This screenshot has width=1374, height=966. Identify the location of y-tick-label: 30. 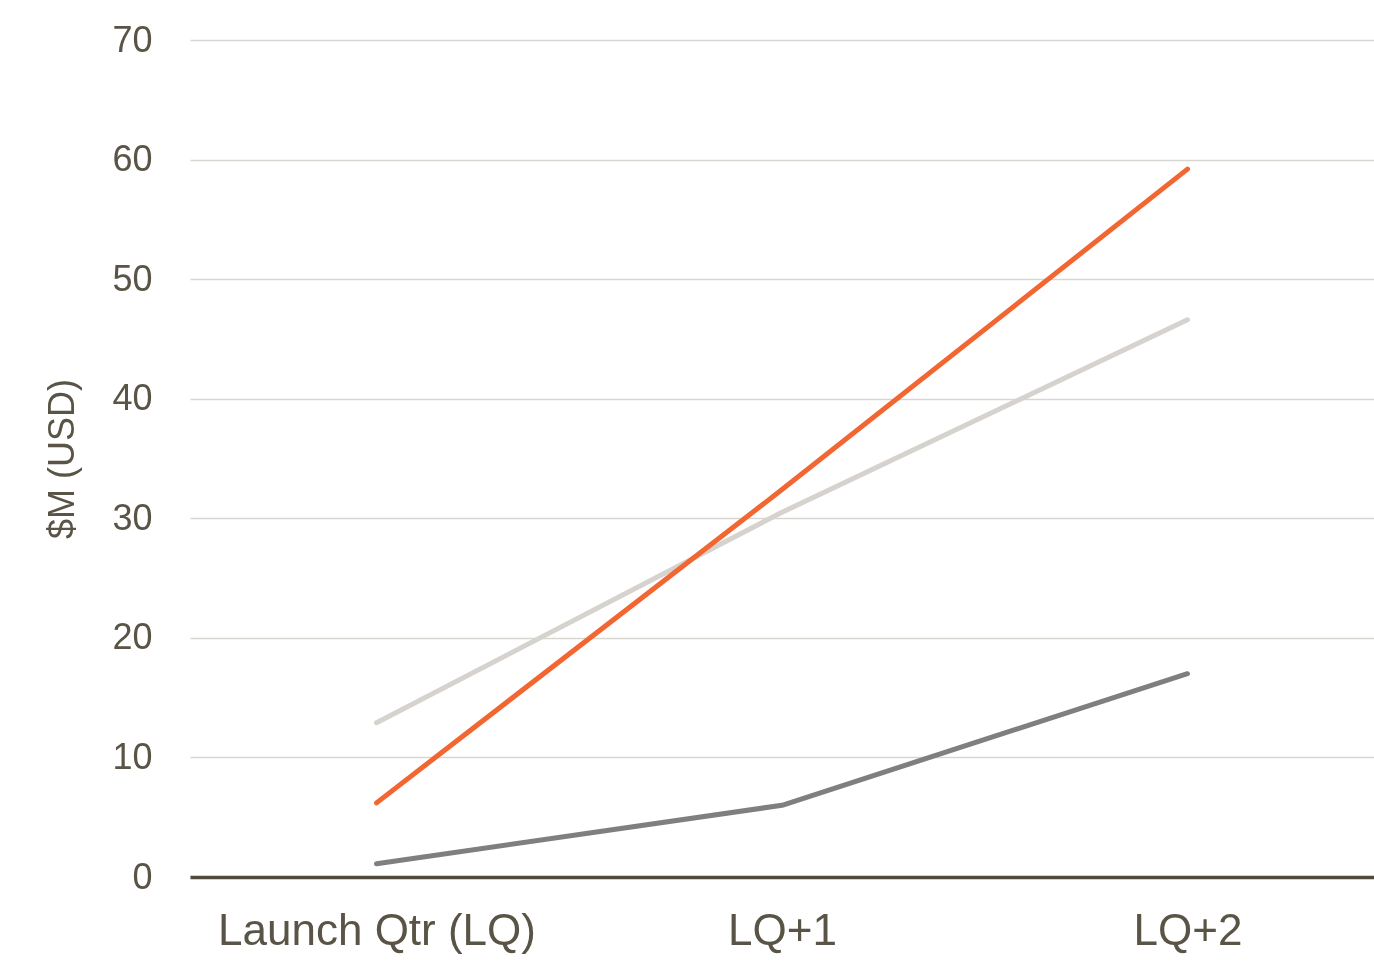
(132, 517).